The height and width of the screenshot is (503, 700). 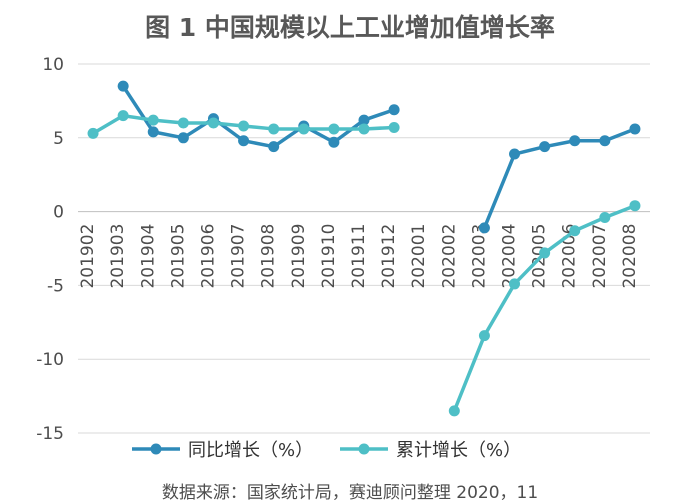 I want to click on x-tick-label: 201909, so click(x=299, y=256).